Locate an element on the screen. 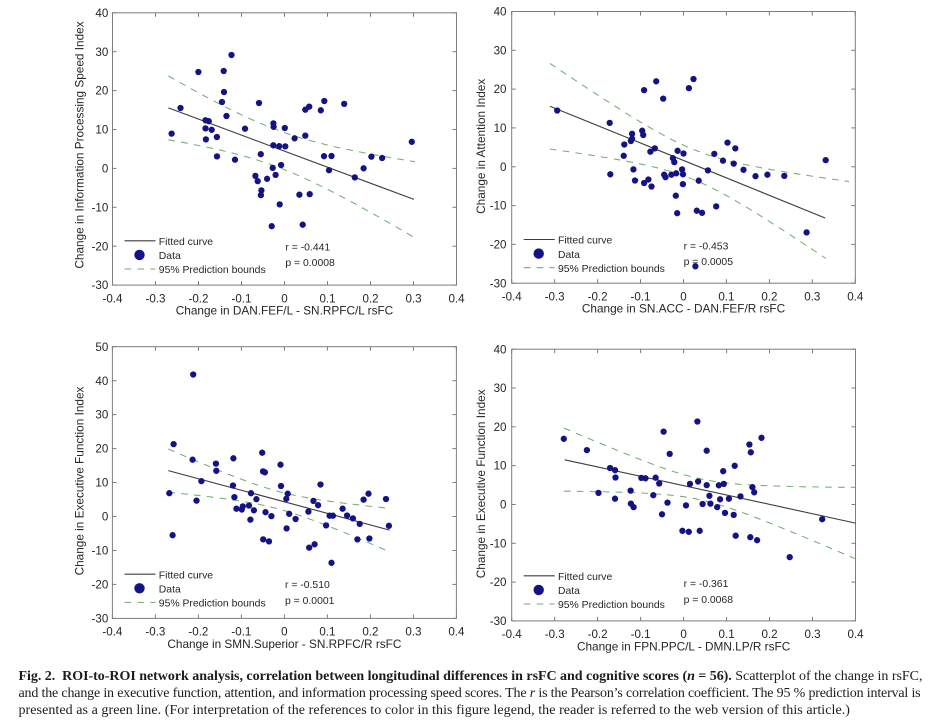 This screenshot has width=941, height=720. svg-text: r = -0.453 is located at coordinates (706, 247).